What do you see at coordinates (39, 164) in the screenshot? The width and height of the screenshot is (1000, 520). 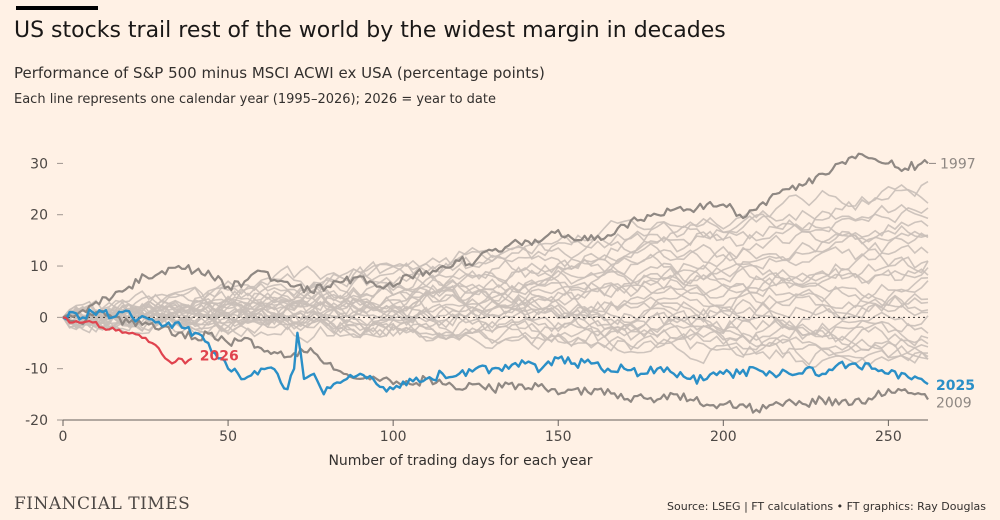 I see `y-tick-label: 30` at bounding box center [39, 164].